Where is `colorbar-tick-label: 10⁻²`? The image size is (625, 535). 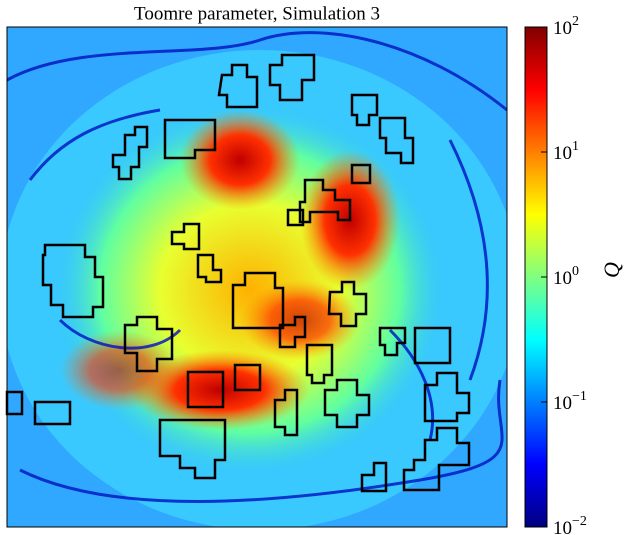
colorbar-tick-label: 10⁻² is located at coordinates (570, 524).